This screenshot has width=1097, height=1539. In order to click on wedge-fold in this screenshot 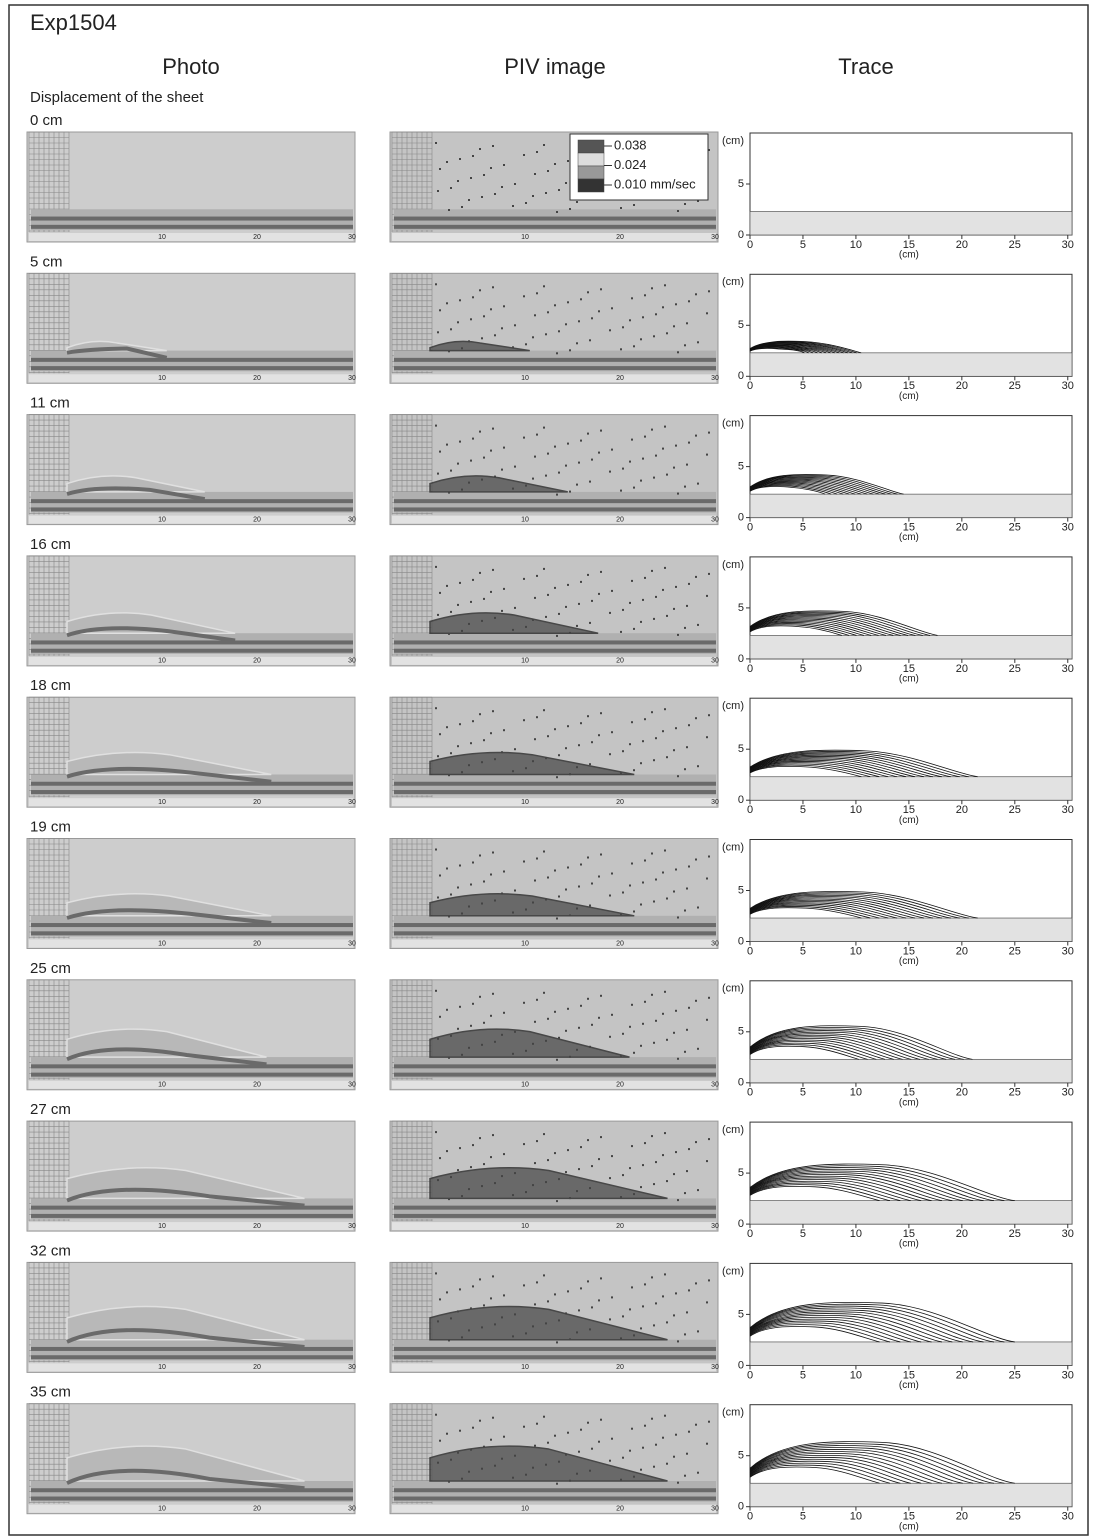, I will do `click(185, 1338)`.